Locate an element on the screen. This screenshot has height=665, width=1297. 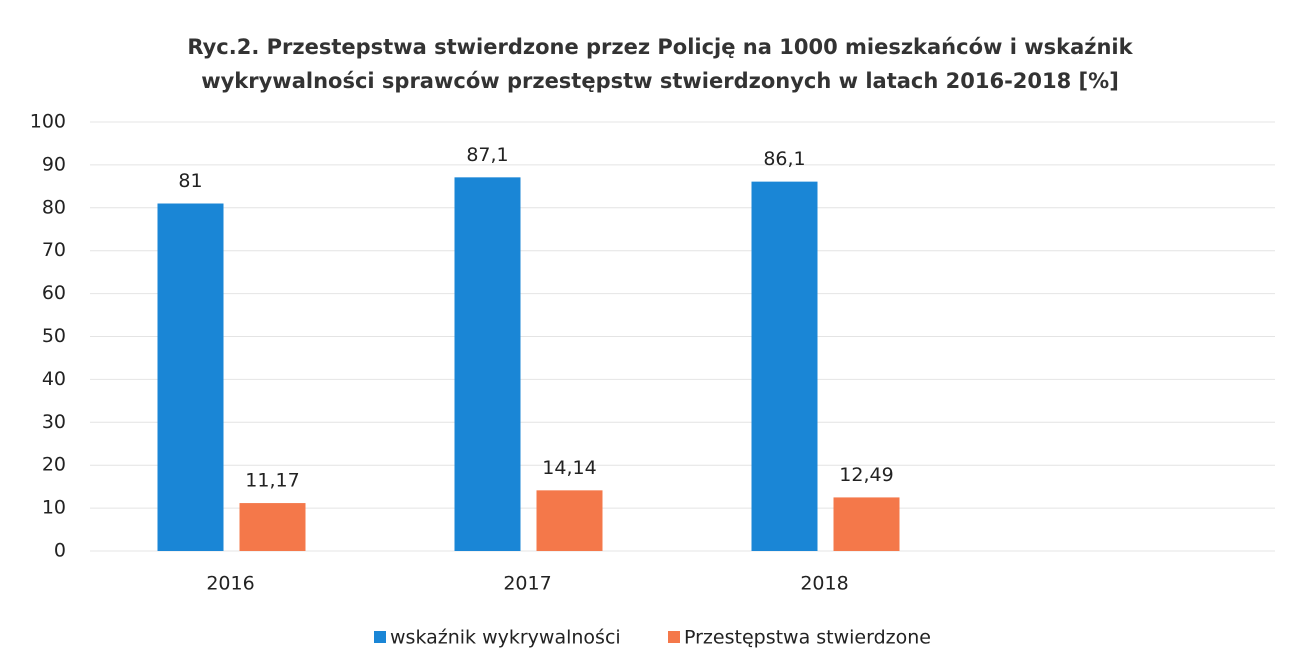
y-tick-label: 10 is located at coordinates (54, 508).